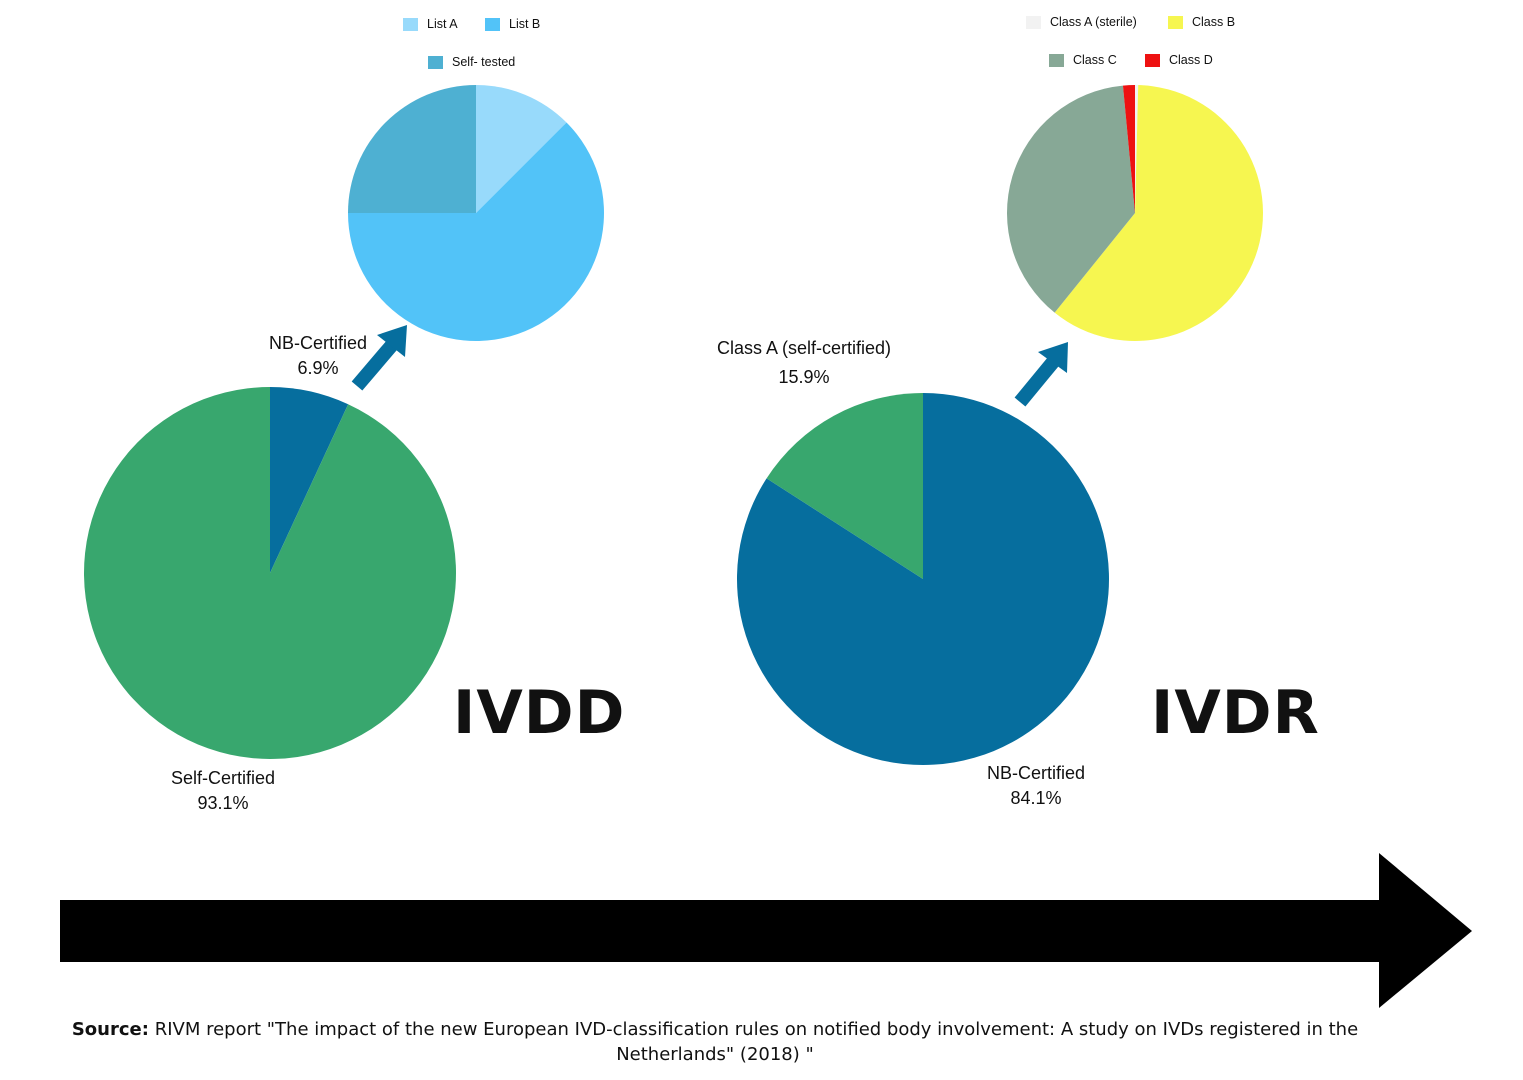 The image size is (1523, 1080). I want to click on legend-label: Self- tested, so click(484, 62).